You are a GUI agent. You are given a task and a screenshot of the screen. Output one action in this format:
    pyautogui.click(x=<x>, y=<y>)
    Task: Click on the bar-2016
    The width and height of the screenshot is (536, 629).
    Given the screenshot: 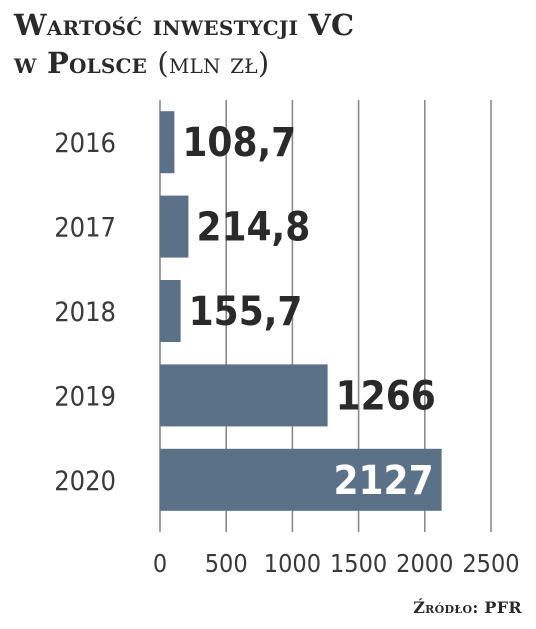 What is the action you would take?
    pyautogui.click(x=167, y=142)
    